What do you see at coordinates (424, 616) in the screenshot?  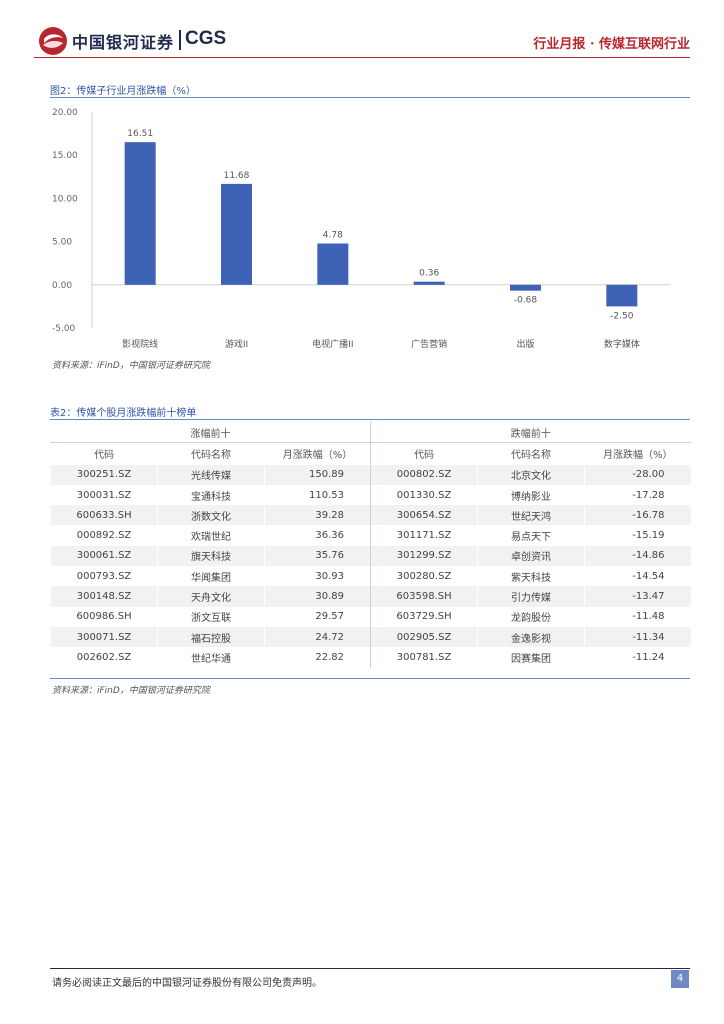 I see `table-cell: 603729.SH` at bounding box center [424, 616].